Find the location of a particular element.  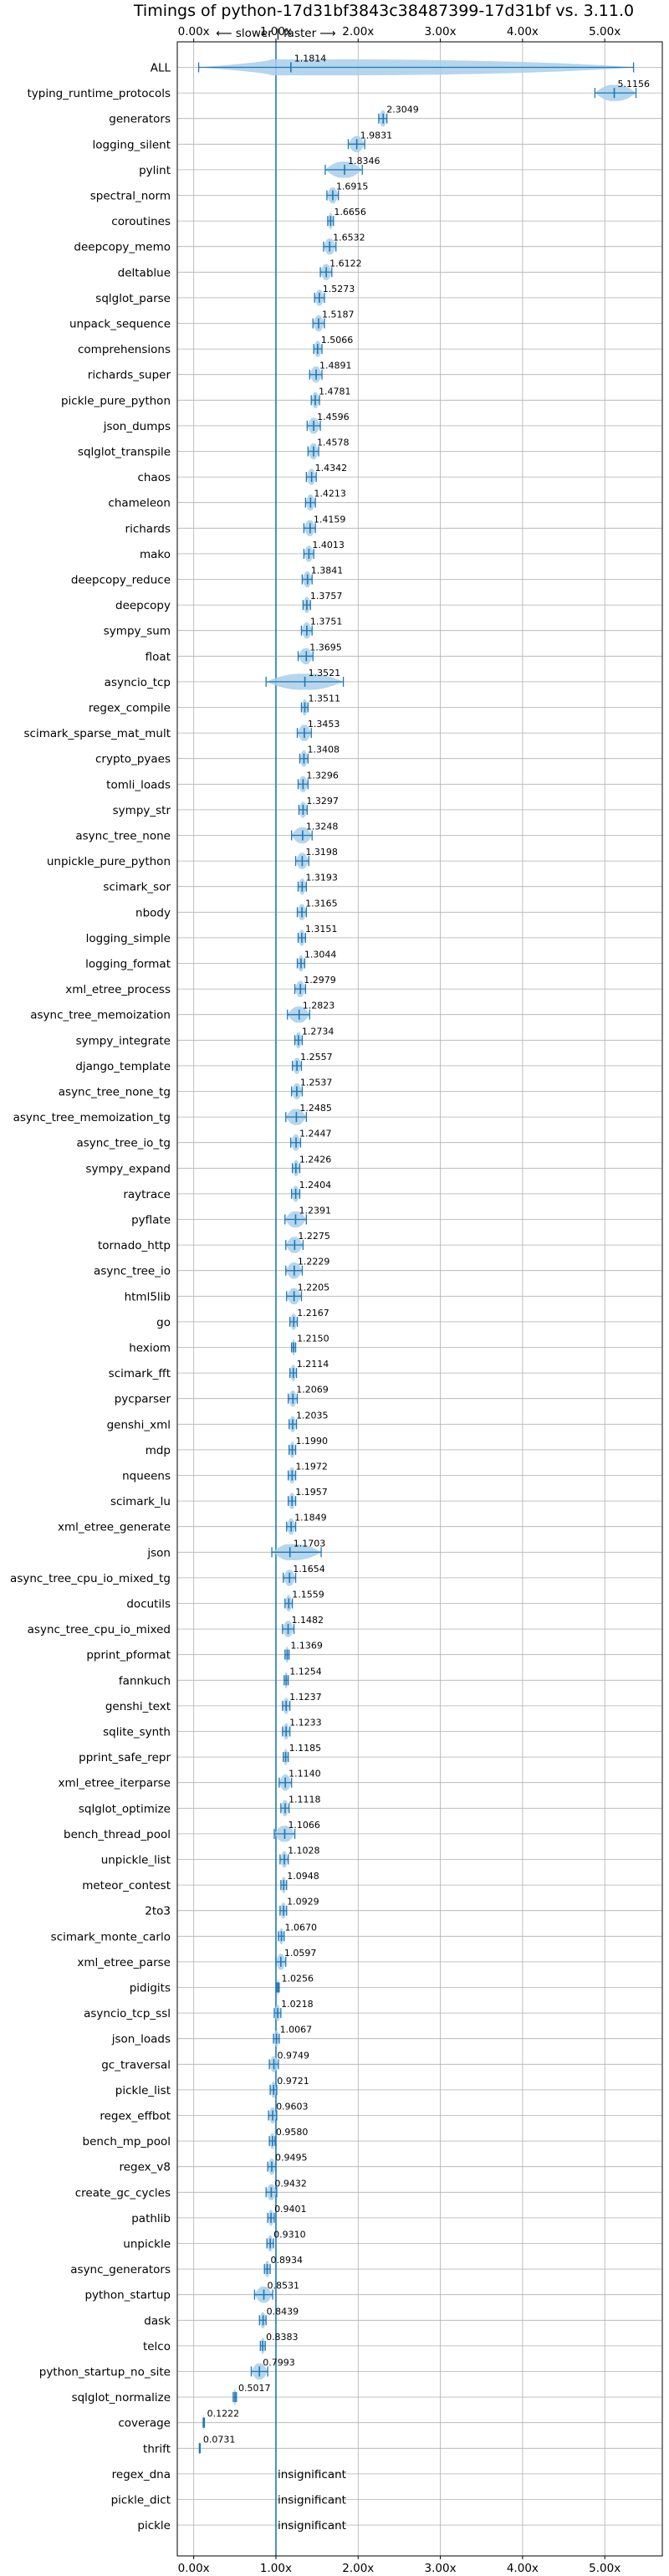

x-tick-label-bottom: 4.00x is located at coordinates (523, 2569).